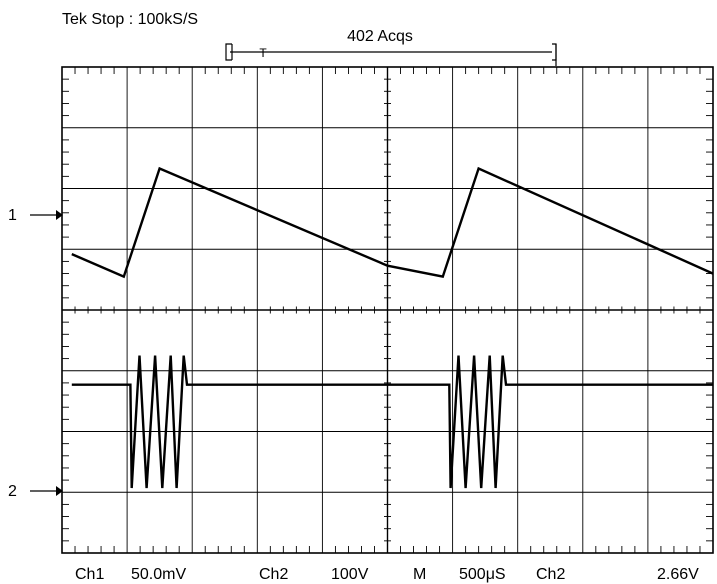 The height and width of the screenshot is (584, 717). What do you see at coordinates (12, 491) in the screenshot?
I see `ch2-marker-label: 2` at bounding box center [12, 491].